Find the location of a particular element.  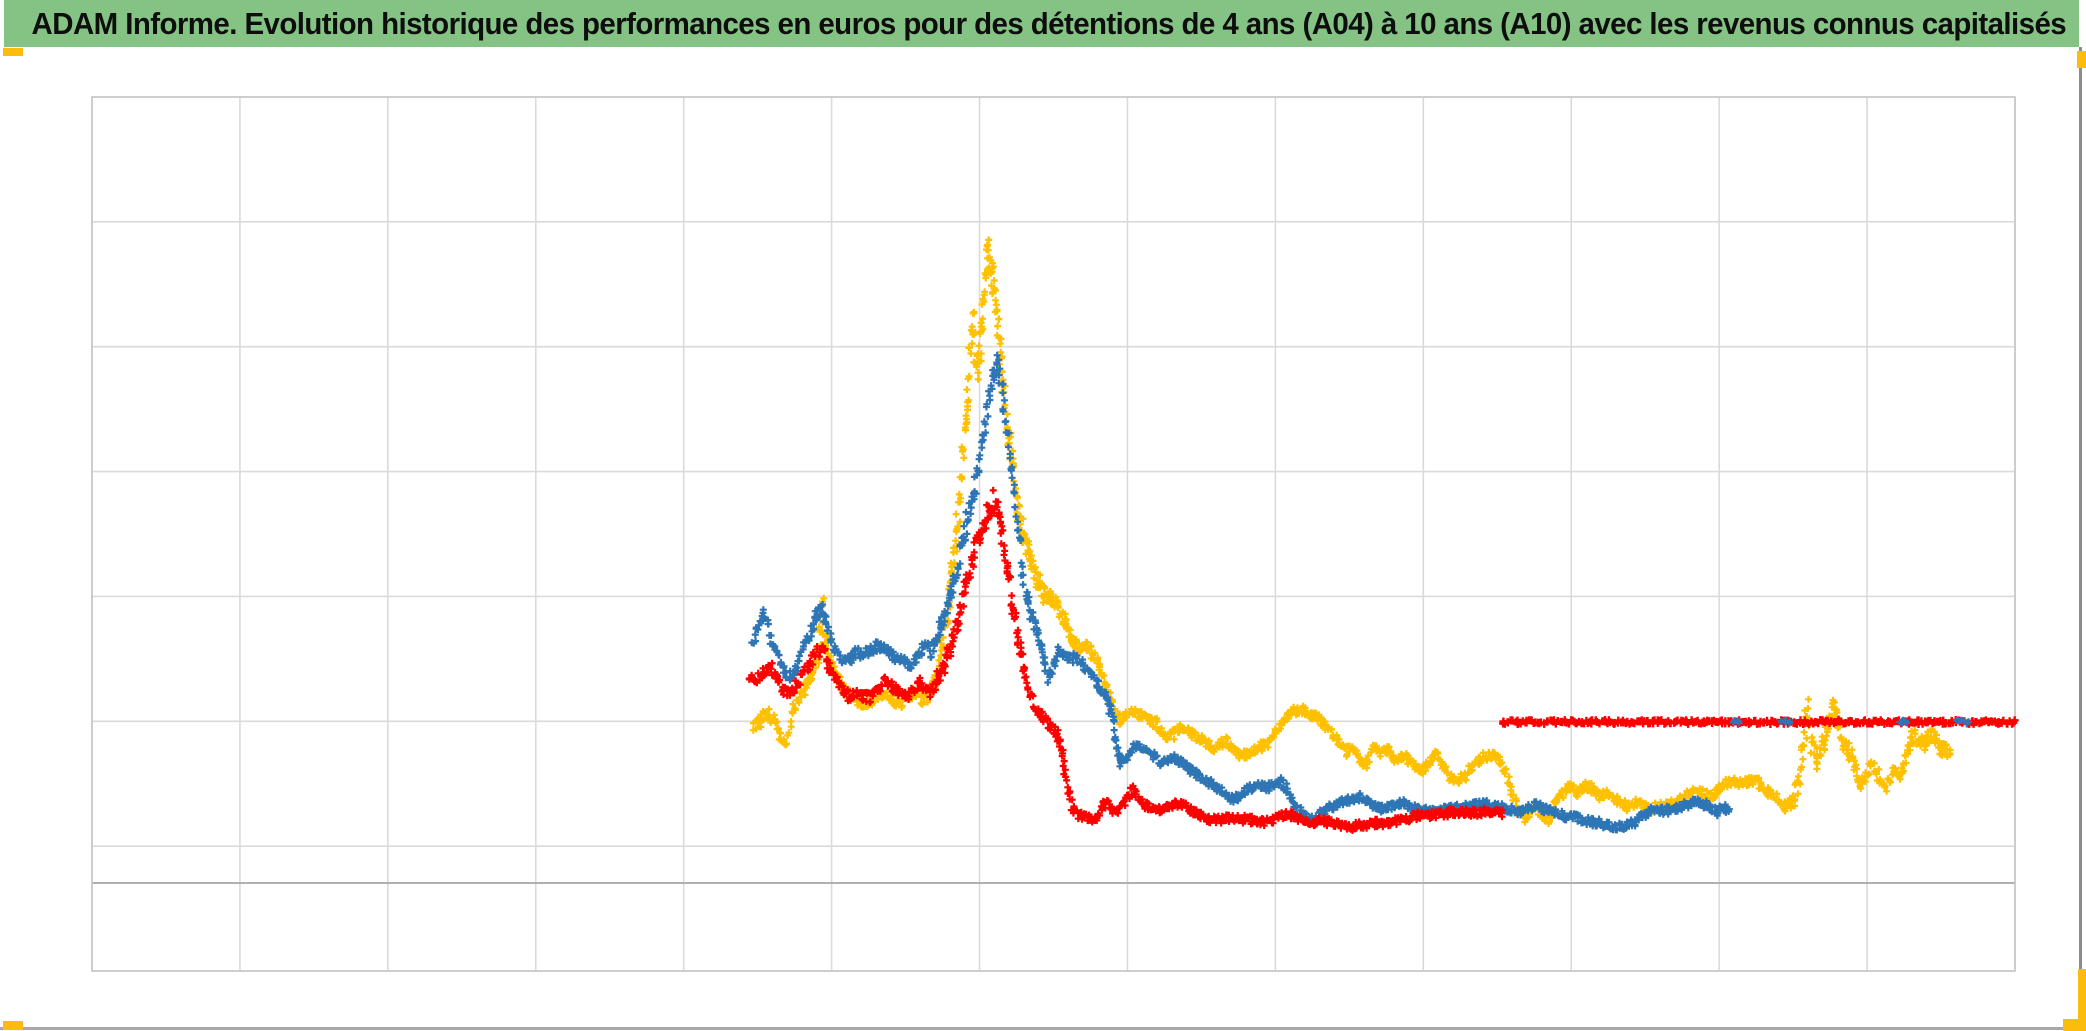

corner-mark-top-left is located at coordinates (13, 52).